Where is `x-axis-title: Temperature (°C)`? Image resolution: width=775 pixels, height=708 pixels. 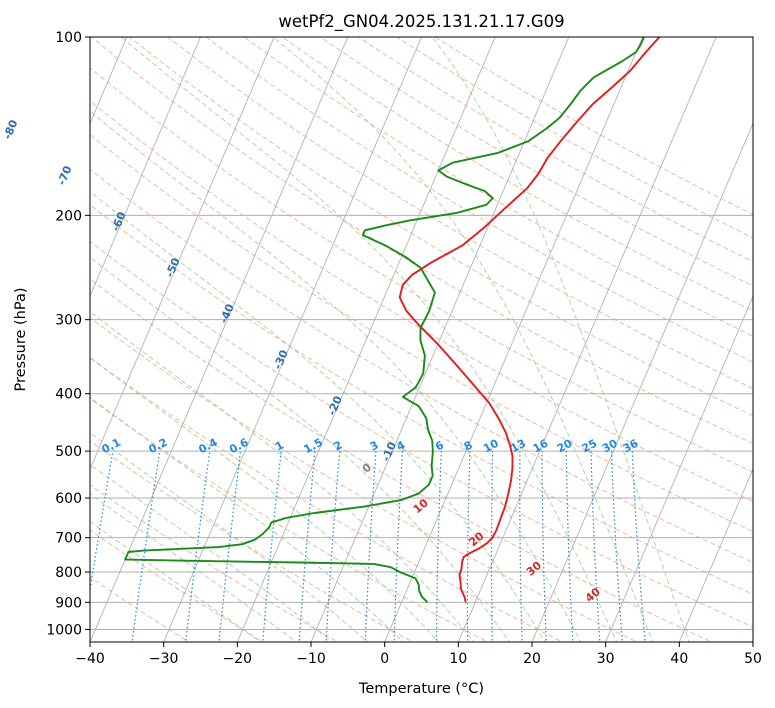
x-axis-title: Temperature (°C) is located at coordinates (421, 689).